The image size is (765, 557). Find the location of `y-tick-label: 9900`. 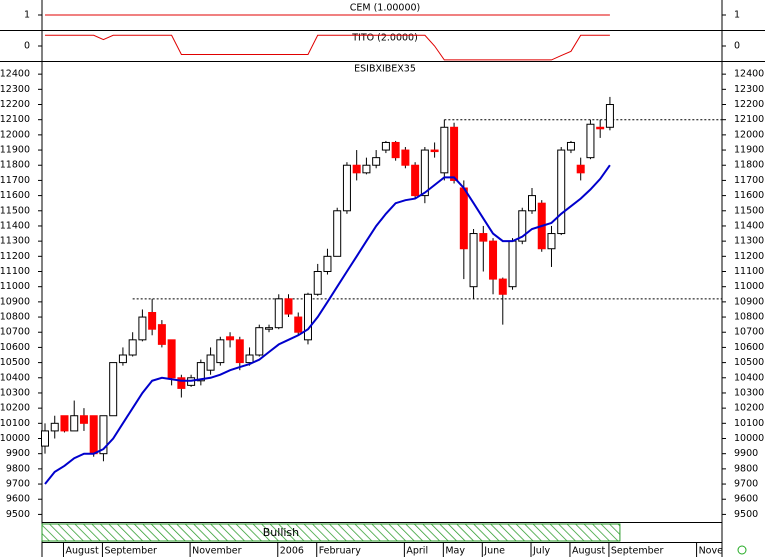

y-tick-label: 9900 is located at coordinates (746, 453).